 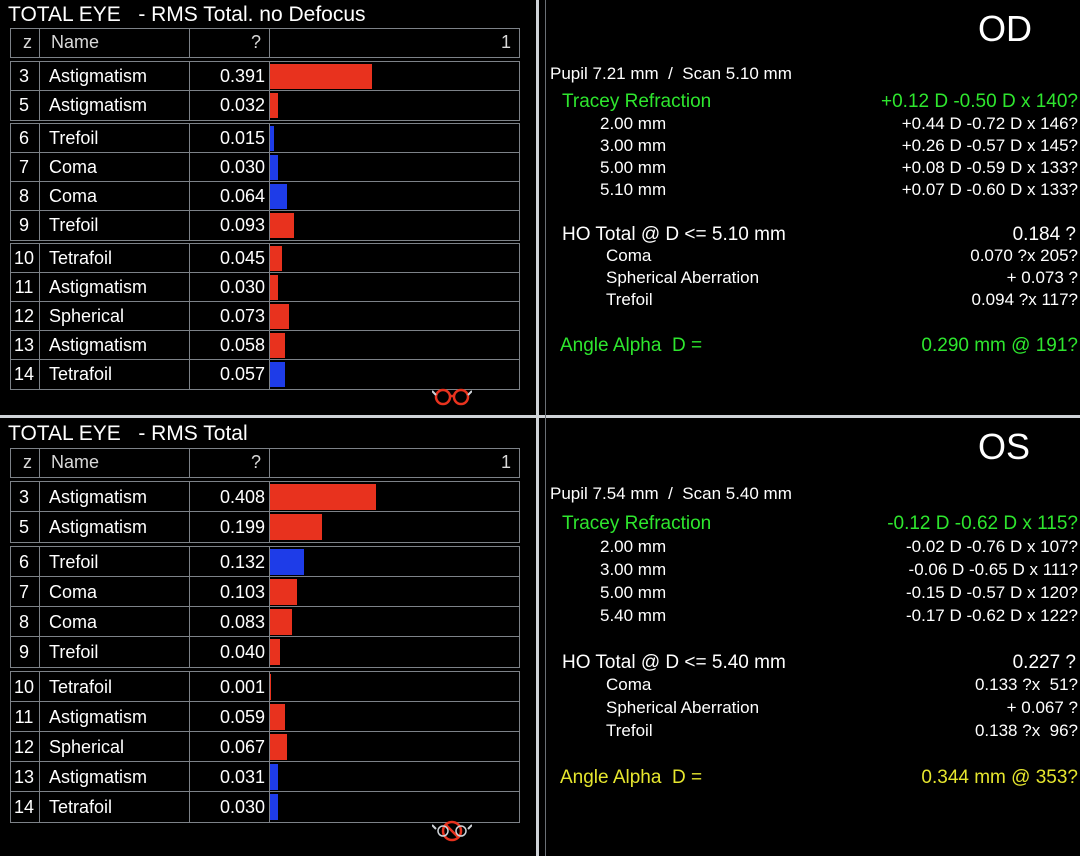 I want to click on refraction-zone-value: +0.26 D -0.57 D x 145?, so click(x=989, y=145).